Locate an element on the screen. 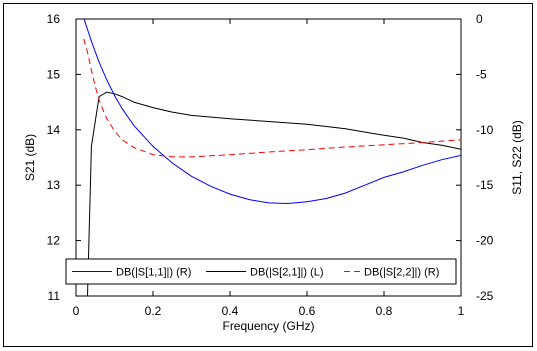 The image size is (537, 351). y-left-tick-label: 16 is located at coordinates (54, 19).